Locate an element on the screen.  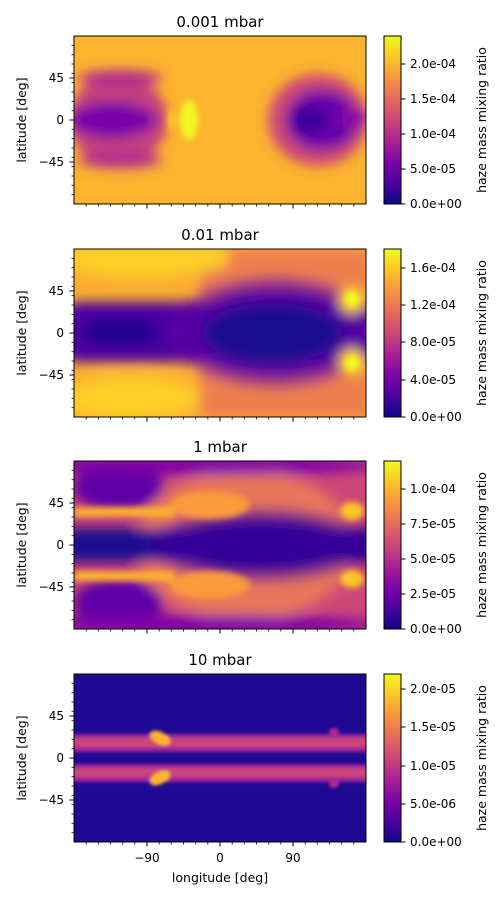
field-background is located at coordinates (220, 758).